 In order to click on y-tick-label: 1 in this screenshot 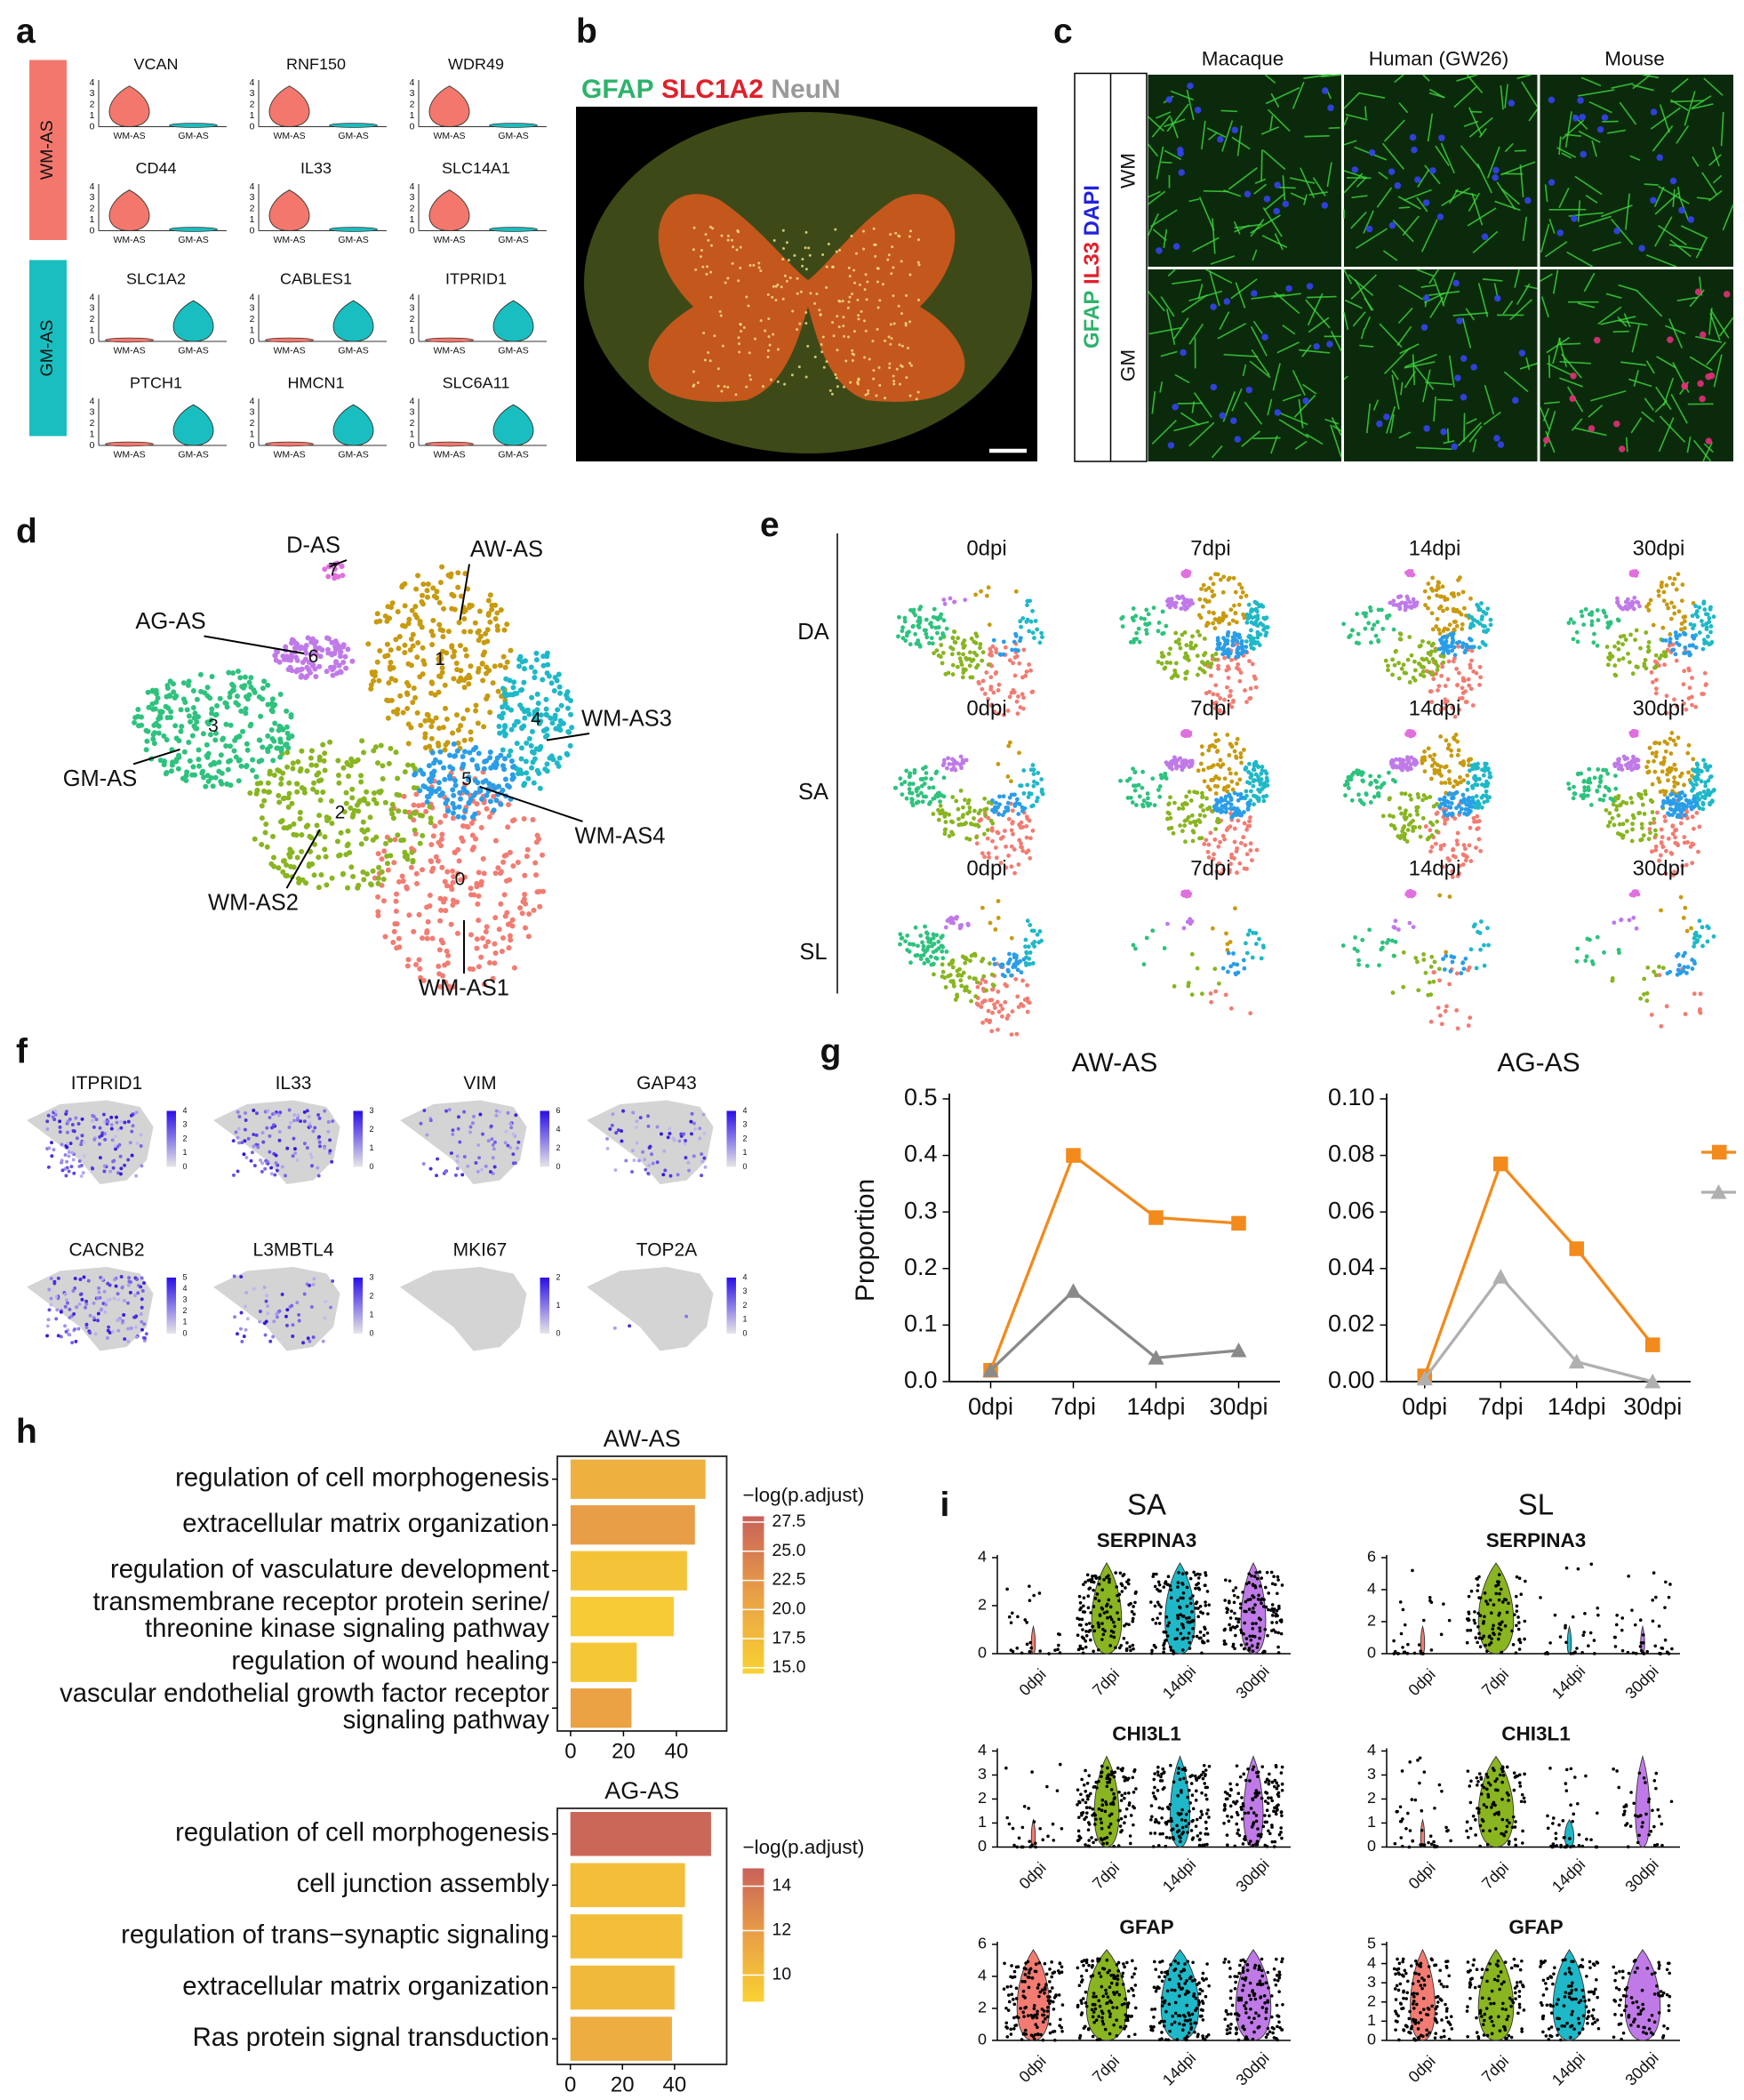, I will do `click(252, 116)`.